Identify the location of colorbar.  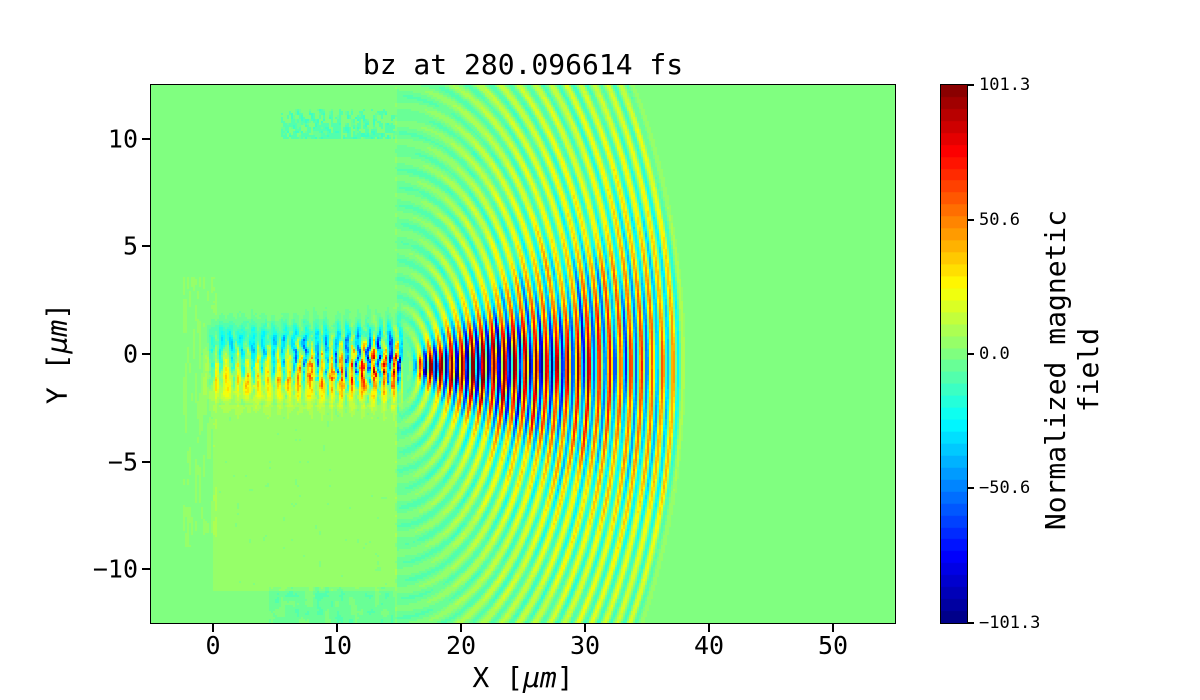
(954, 354).